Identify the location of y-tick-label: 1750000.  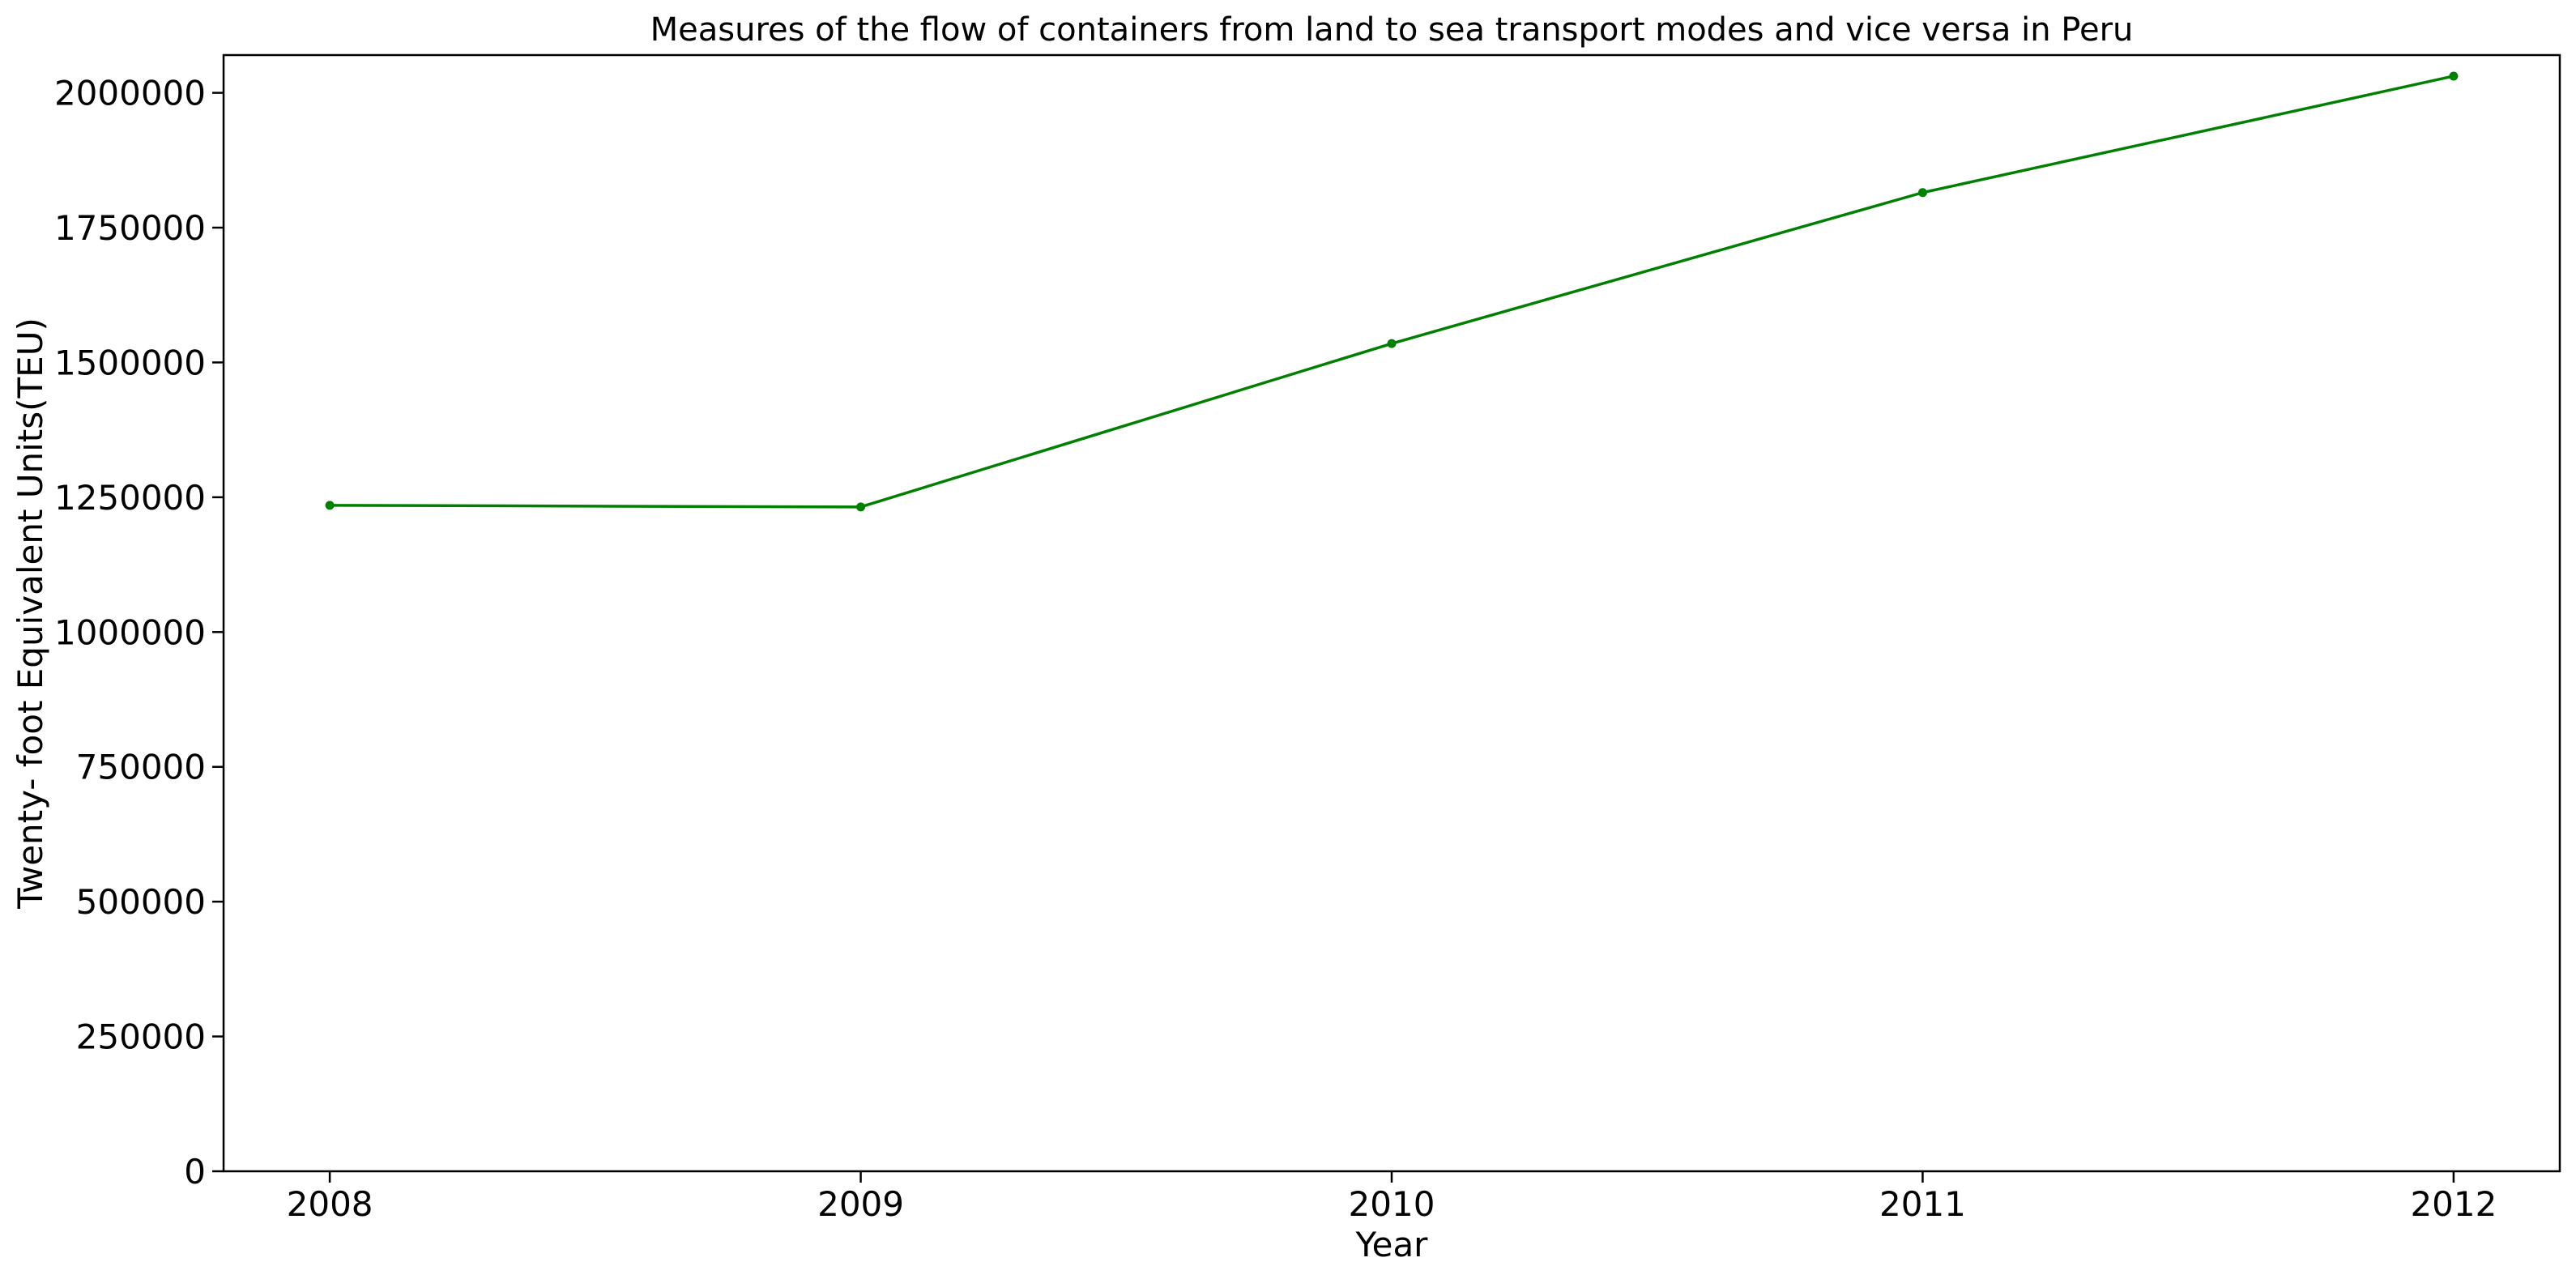
(130, 228).